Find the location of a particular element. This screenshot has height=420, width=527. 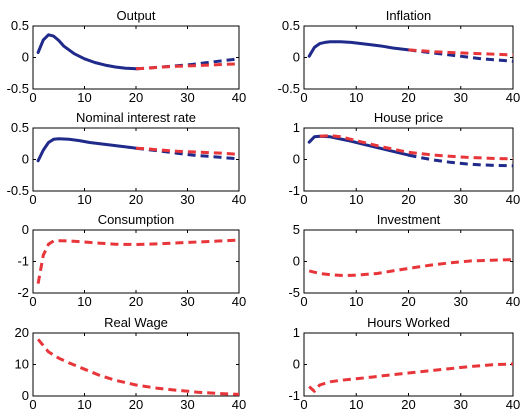

panel-title: Nominal interest rate is located at coordinates (136, 117).